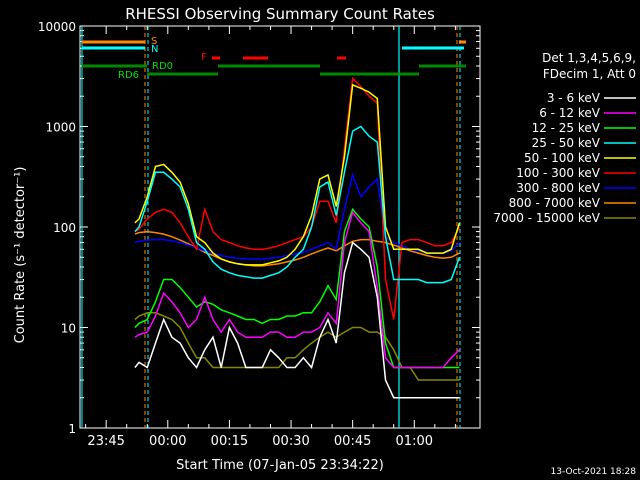 The height and width of the screenshot is (480, 640). Describe the element at coordinates (414, 441) in the screenshot. I see `x-tick-label: 01:00` at that location.